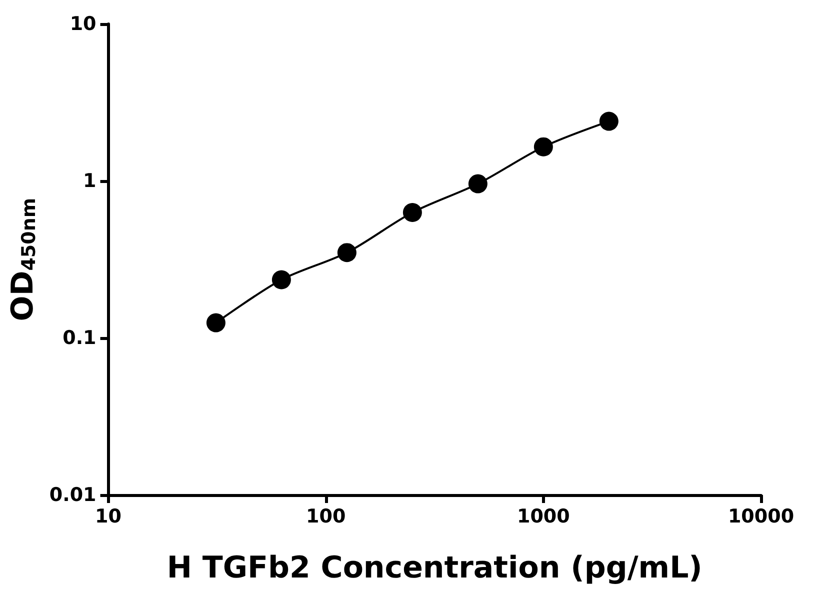 This screenshot has height=612, width=816. What do you see at coordinates (543, 517) in the screenshot?
I see `x-tick-label: 1000` at bounding box center [543, 517].